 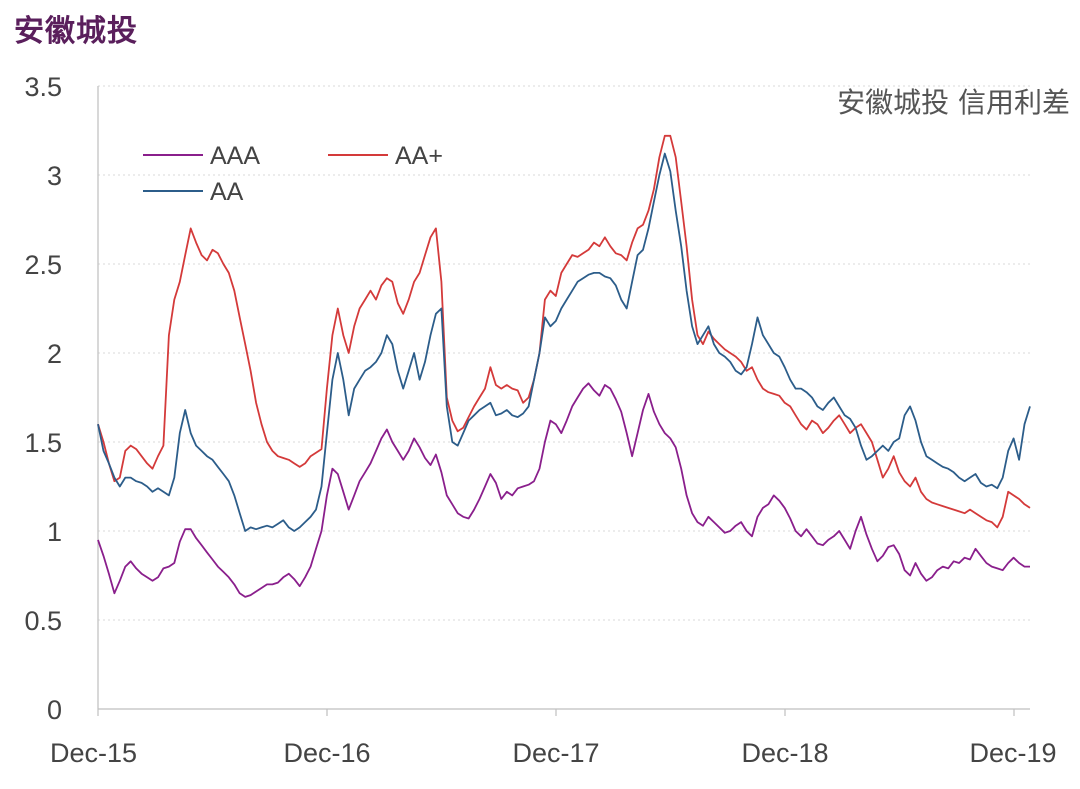 I want to click on x-tick-label: Dec-19, so click(x=1012, y=753).